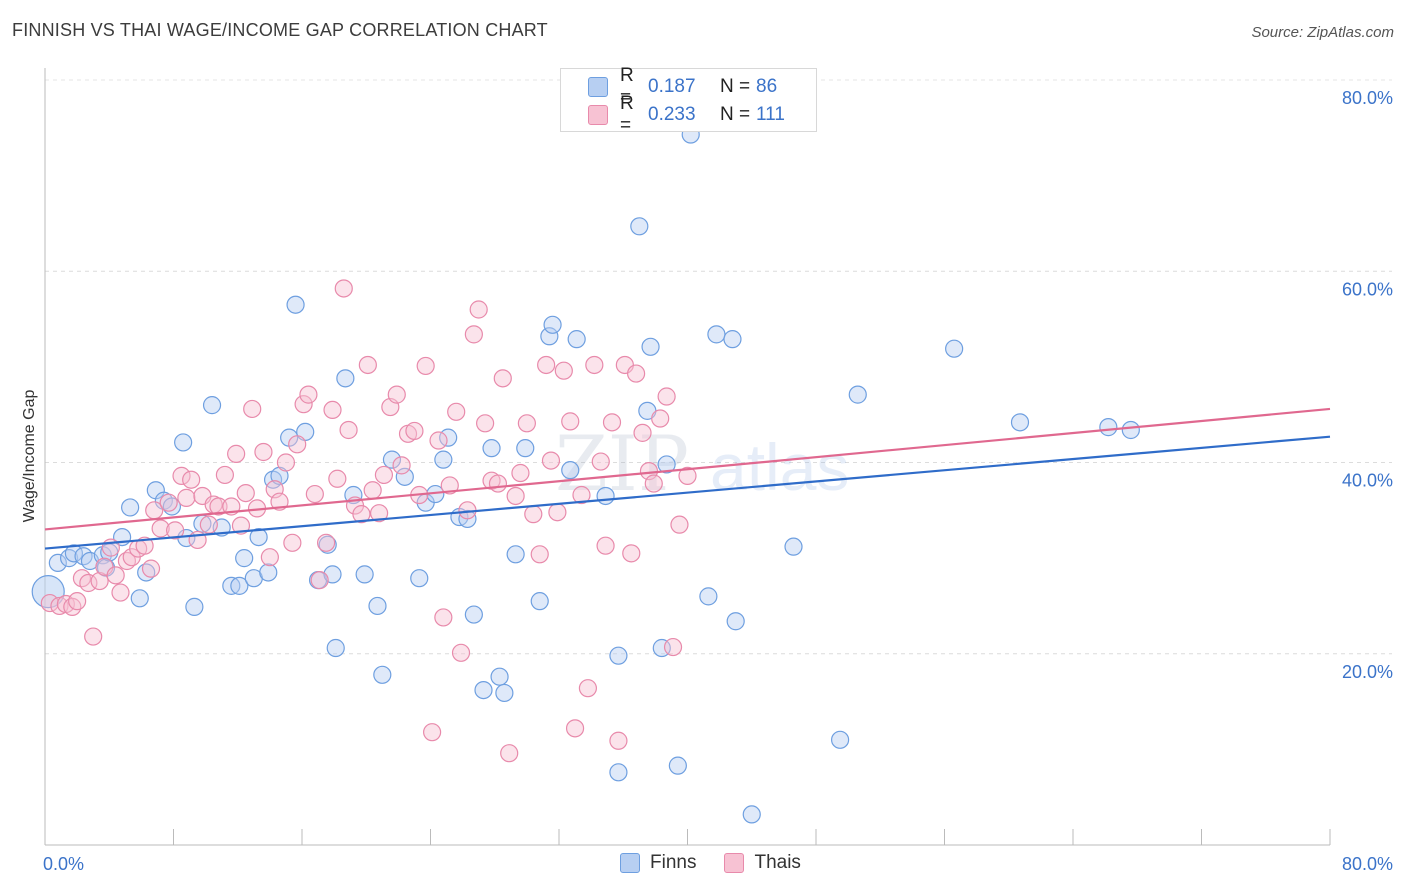 The width and height of the screenshot is (1406, 892). What do you see at coordinates (1367, 864) in the screenshot?
I see `x-tick-label: 80.0%` at bounding box center [1367, 864].